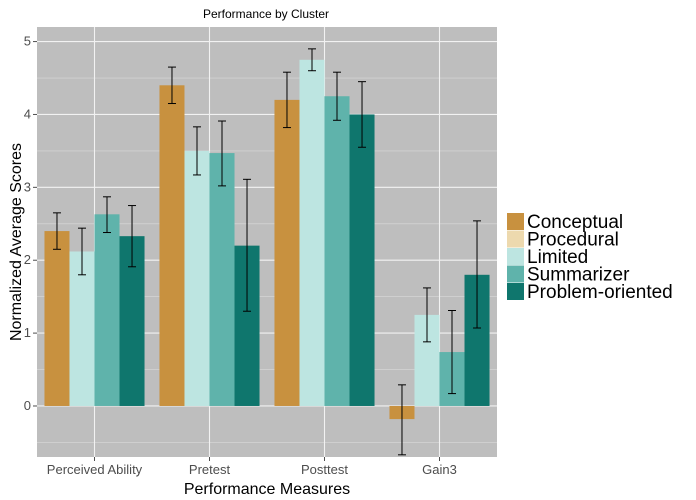 The height and width of the screenshot is (500, 696). What do you see at coordinates (575, 222) in the screenshot?
I see `legend-label: Conceptual` at bounding box center [575, 222].